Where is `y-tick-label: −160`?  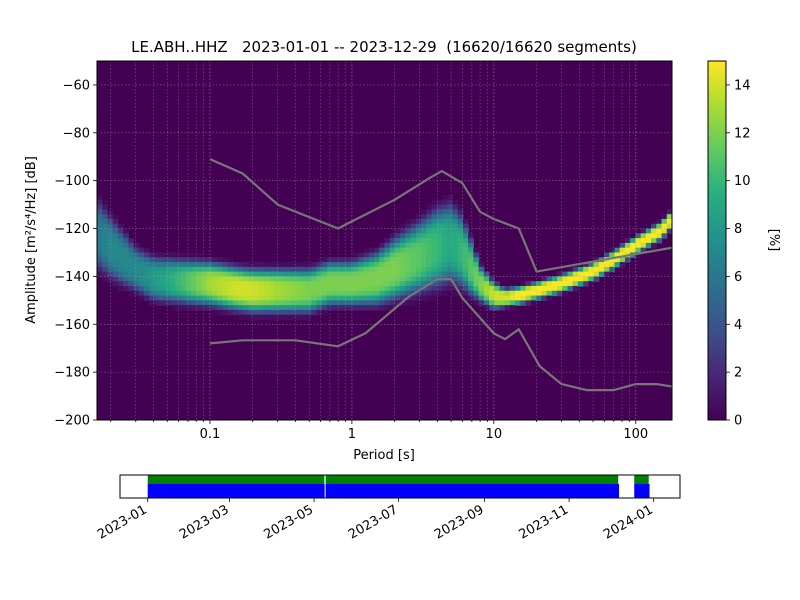 y-tick-label: −160 is located at coordinates (72, 325).